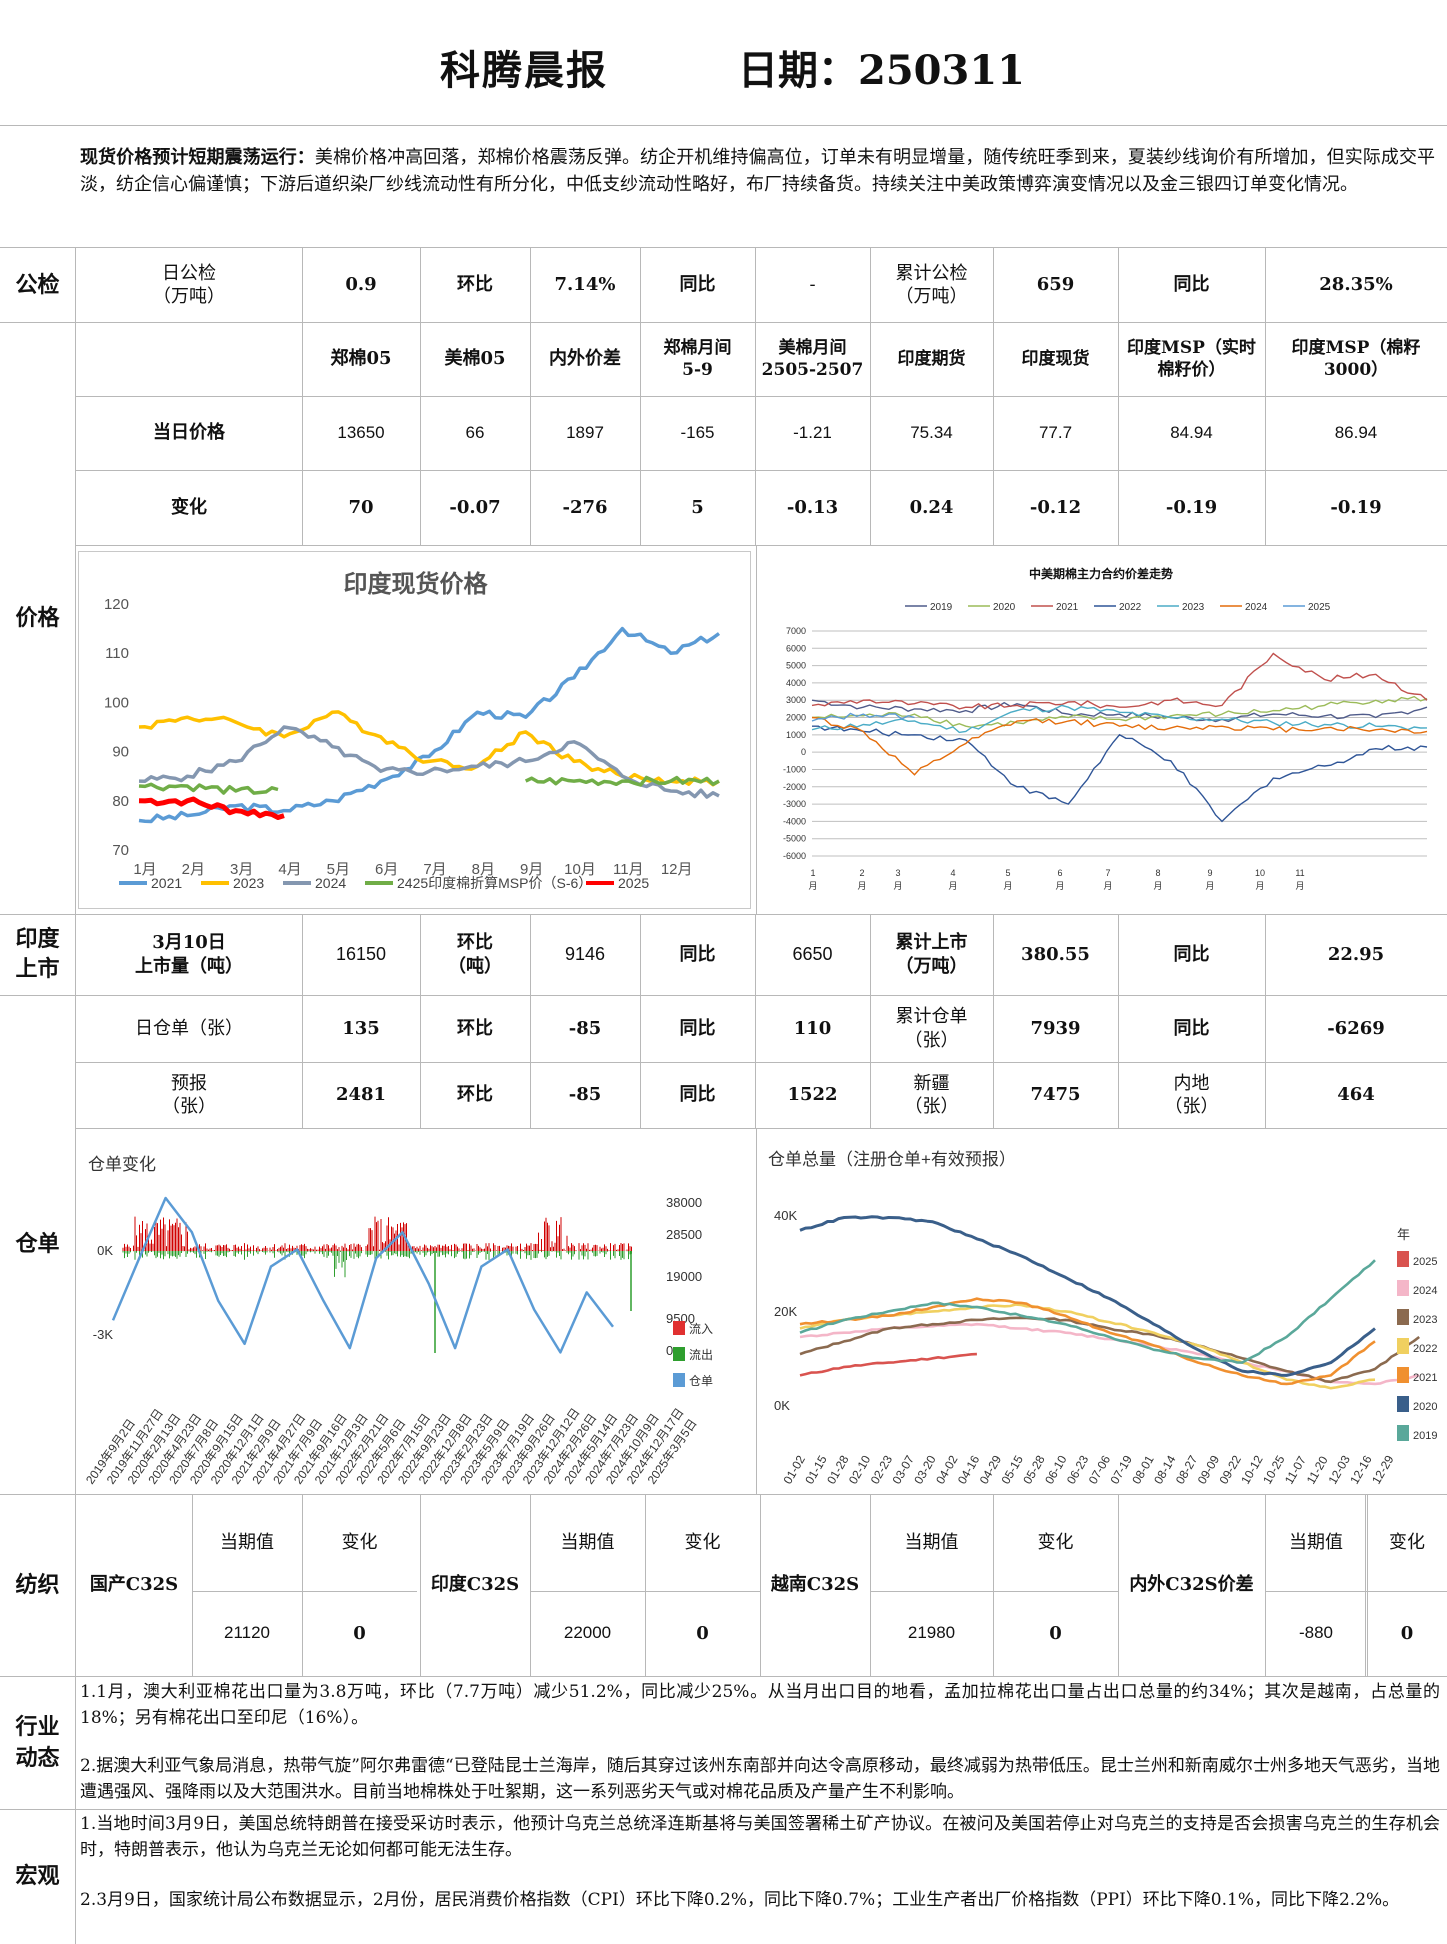  Describe the element at coordinates (475, 359) in the screenshot. I see `price-header-1: 美棉05` at that location.